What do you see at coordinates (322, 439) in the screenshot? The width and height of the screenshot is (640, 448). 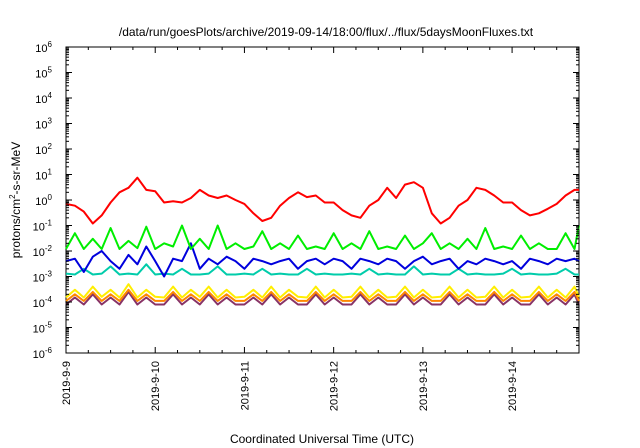 I see `x-axis-label: Coordinated Universal Time (UTC)` at bounding box center [322, 439].